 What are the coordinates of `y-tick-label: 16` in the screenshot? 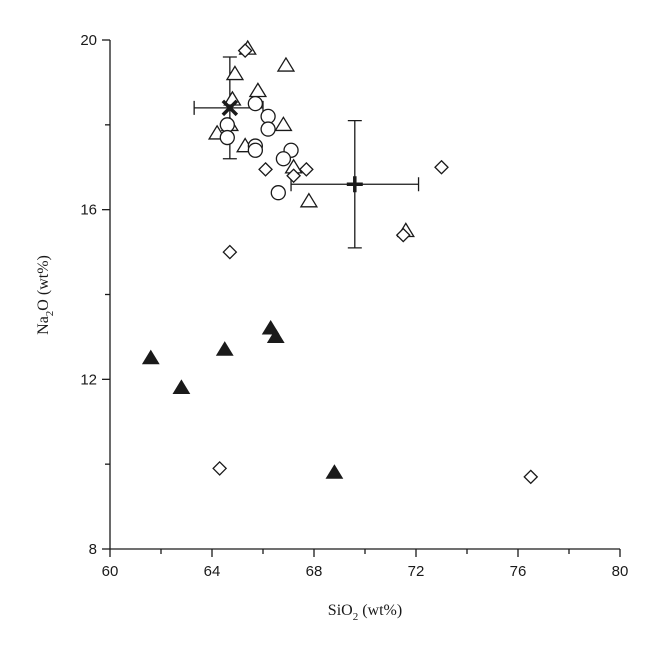 It's located at (88, 210).